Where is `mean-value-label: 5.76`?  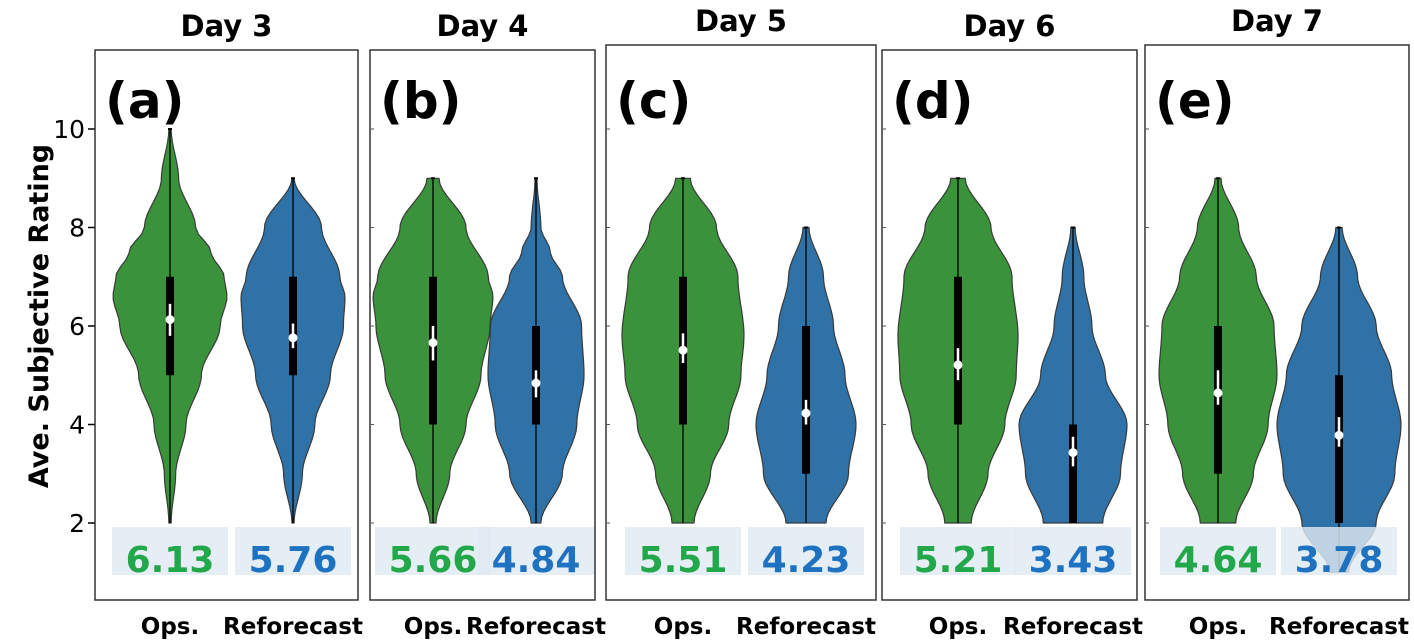
mean-value-label: 5.76 is located at coordinates (293, 560).